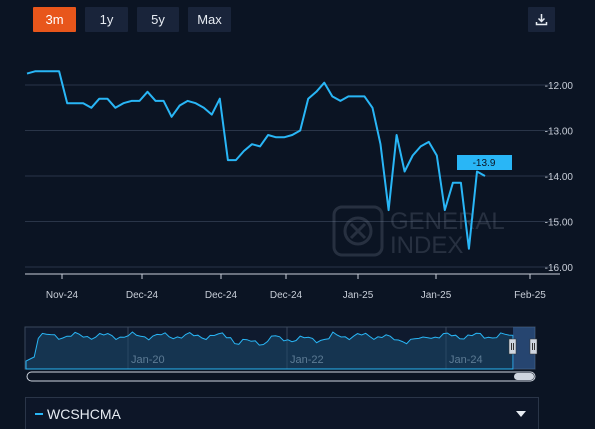  Describe the element at coordinates (559, 86) in the screenshot. I see `y-tick-label: -12.00` at that location.